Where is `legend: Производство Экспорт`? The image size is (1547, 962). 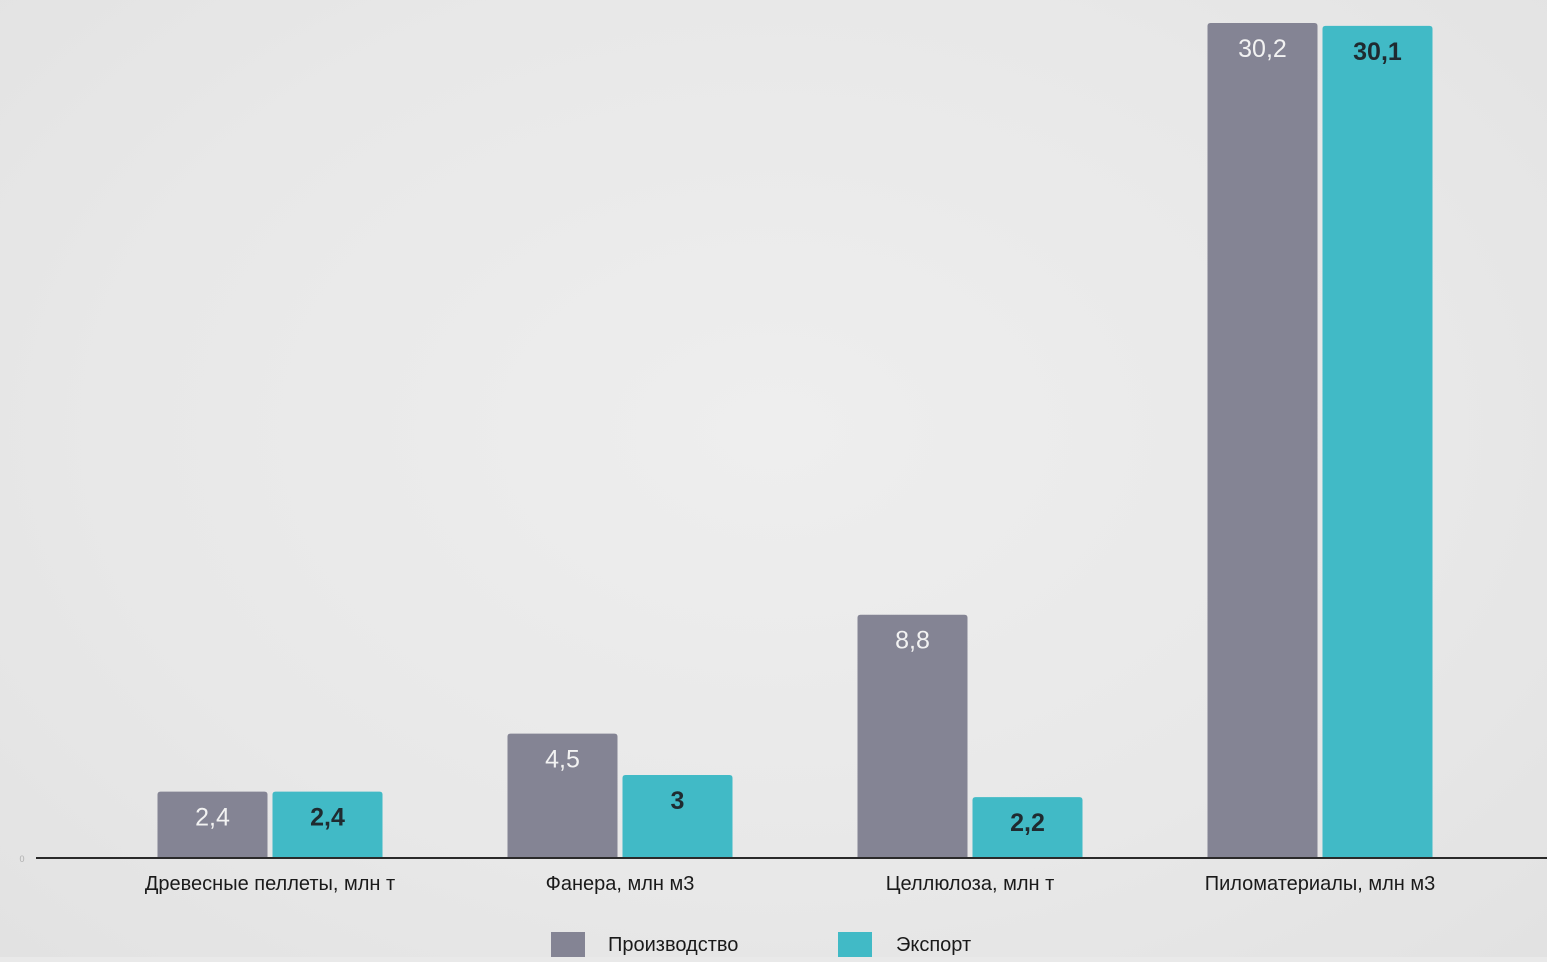
legend: Производство Экспорт is located at coordinates (761, 944).